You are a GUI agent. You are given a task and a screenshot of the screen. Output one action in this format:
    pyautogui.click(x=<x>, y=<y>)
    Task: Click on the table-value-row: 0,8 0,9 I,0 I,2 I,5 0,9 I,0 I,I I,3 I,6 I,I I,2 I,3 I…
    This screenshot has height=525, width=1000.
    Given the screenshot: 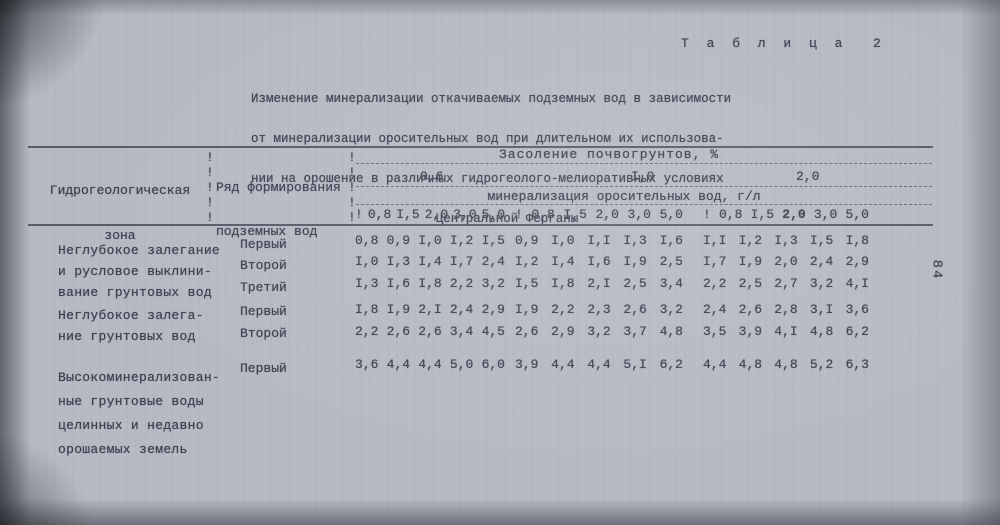 What is the action you would take?
    pyautogui.click(x=616, y=241)
    